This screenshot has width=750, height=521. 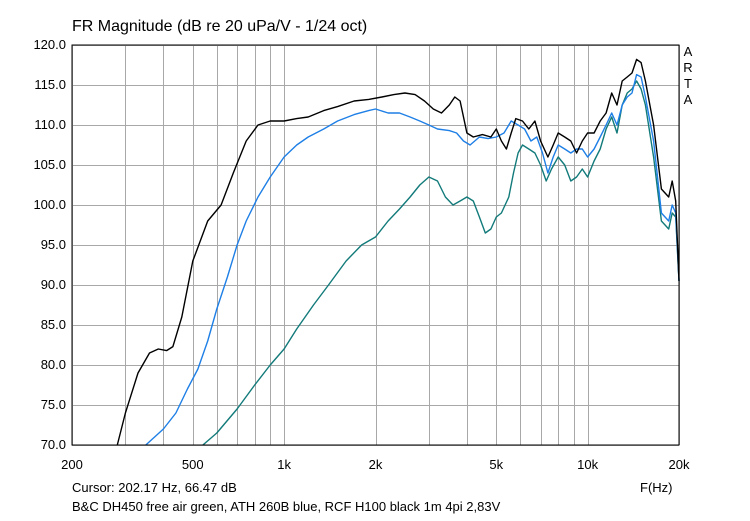 What do you see at coordinates (688, 83) in the screenshot?
I see `side-label-3: T` at bounding box center [688, 83].